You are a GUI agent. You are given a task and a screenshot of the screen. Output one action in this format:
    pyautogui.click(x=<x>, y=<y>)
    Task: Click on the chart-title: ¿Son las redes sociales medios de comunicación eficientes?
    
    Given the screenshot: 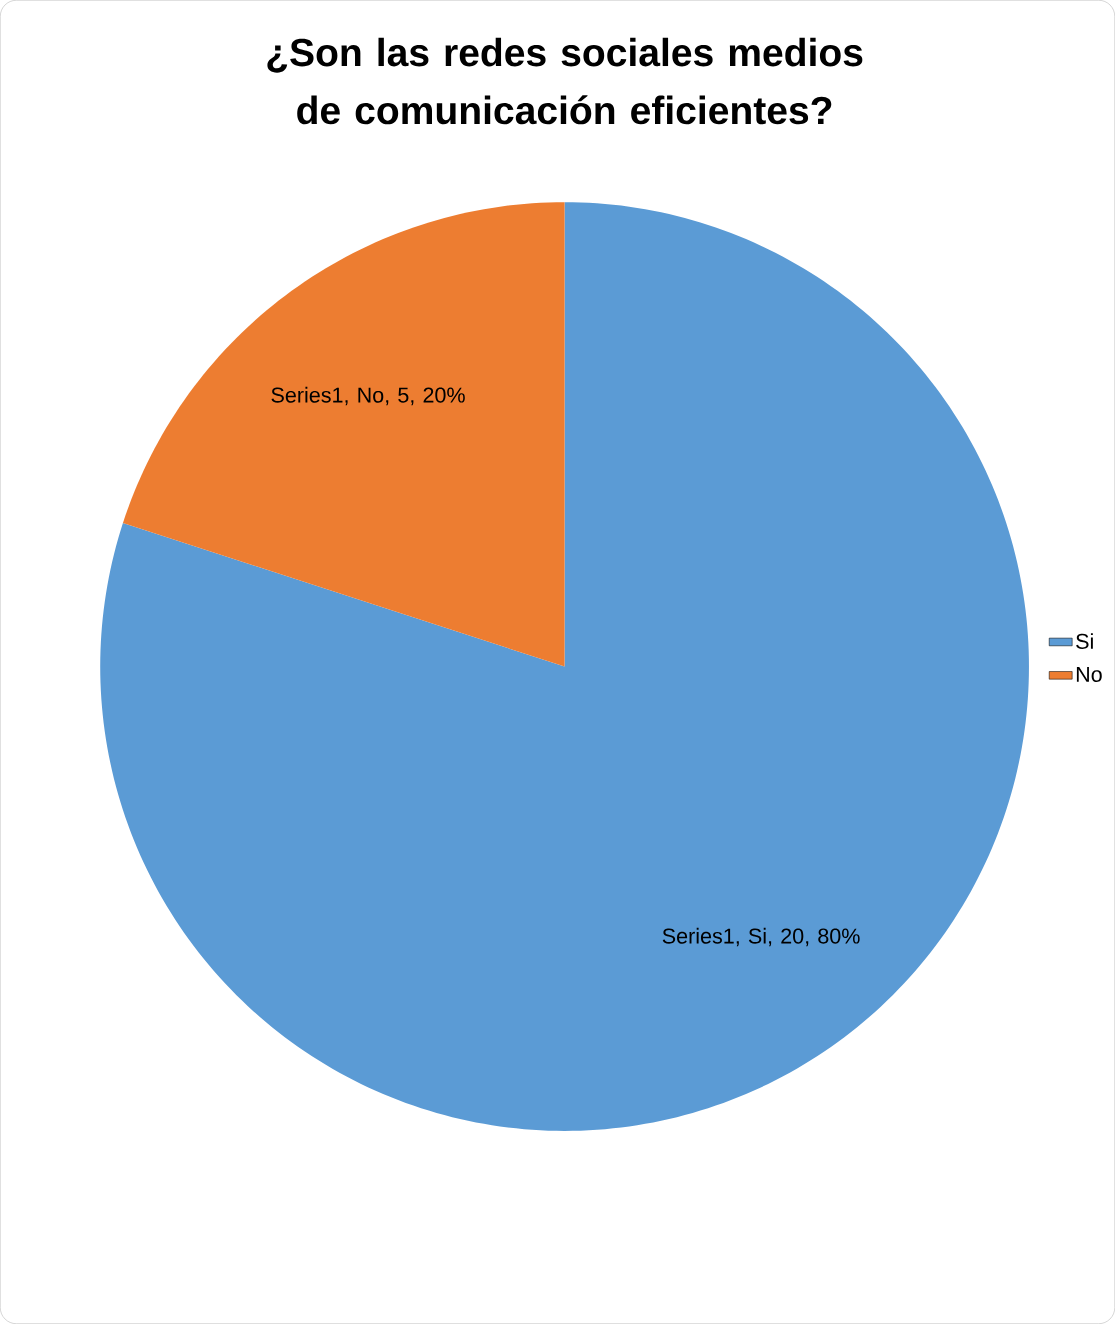 What is the action you would take?
    pyautogui.click(x=565, y=81)
    